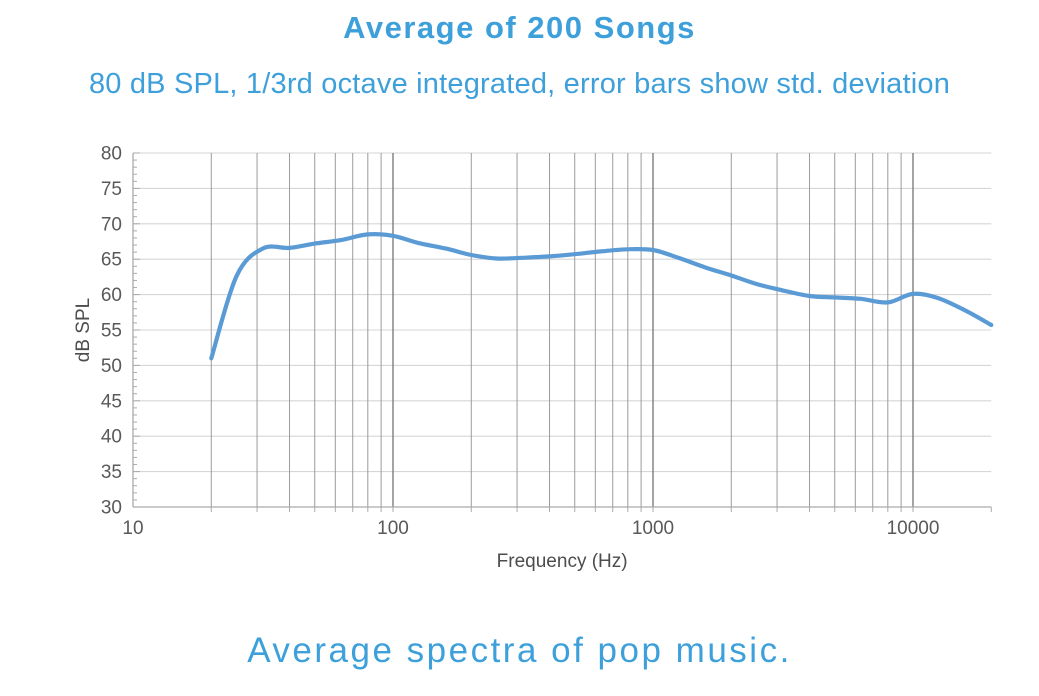  I want to click on y-tick-label: 50, so click(111, 366).